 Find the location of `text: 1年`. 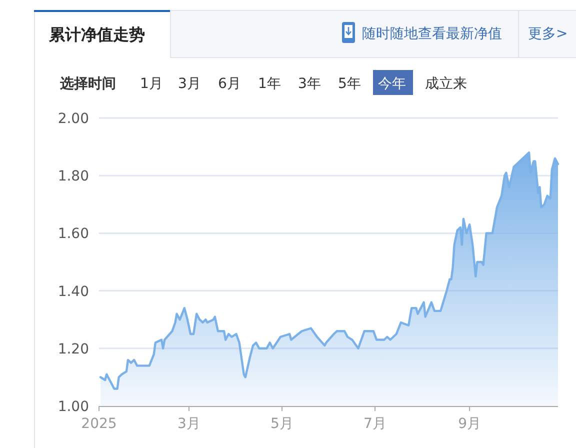

text: 1年 is located at coordinates (269, 84).